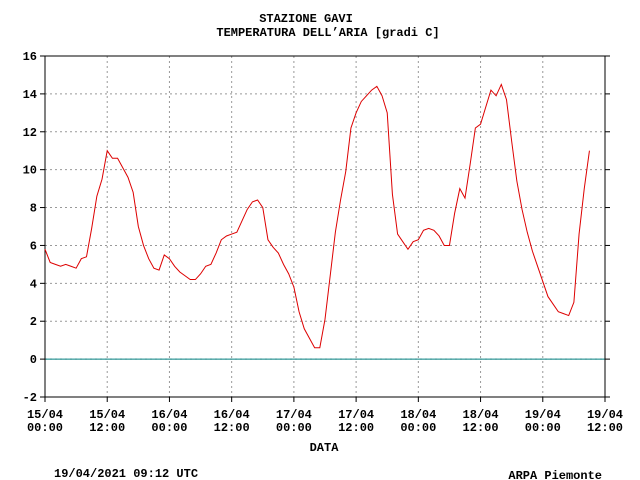 Image resolution: width=640 pixels, height=480 pixels. Describe the element at coordinates (33, 209) in the screenshot. I see `y-tick-label: 8` at that location.